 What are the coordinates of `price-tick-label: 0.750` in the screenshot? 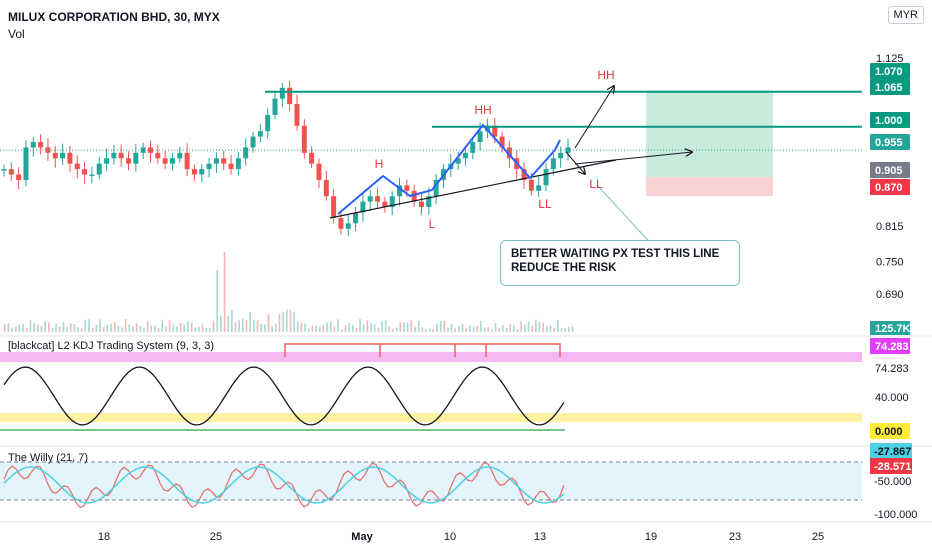 It's located at (890, 262).